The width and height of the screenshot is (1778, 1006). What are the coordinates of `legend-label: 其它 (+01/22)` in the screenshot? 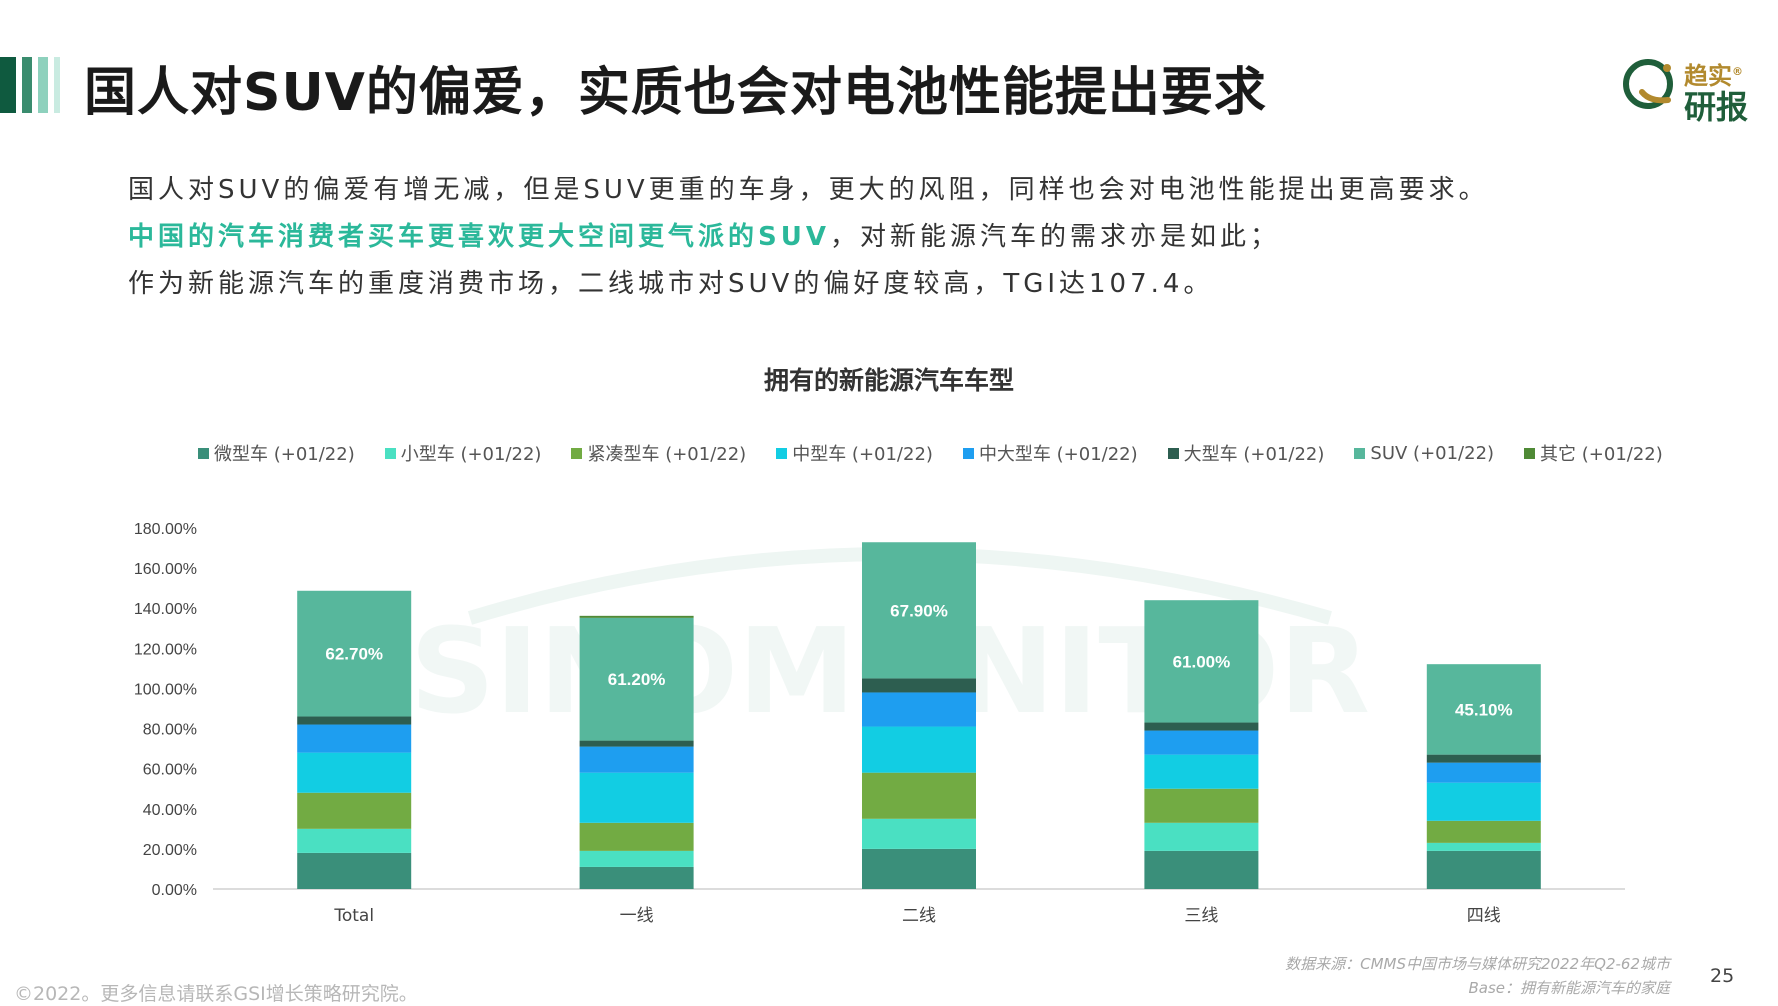 It's located at (1601, 454).